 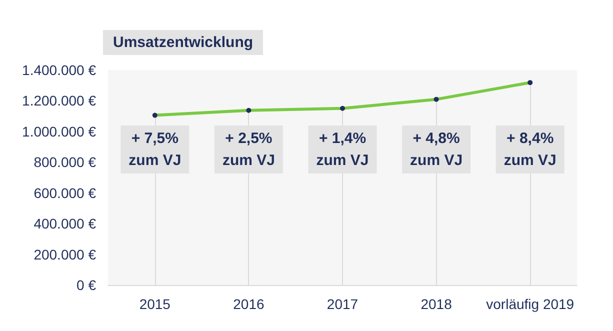 What do you see at coordinates (248, 150) in the screenshot?
I see `annotation: + 2,5% zum VJ` at bounding box center [248, 150].